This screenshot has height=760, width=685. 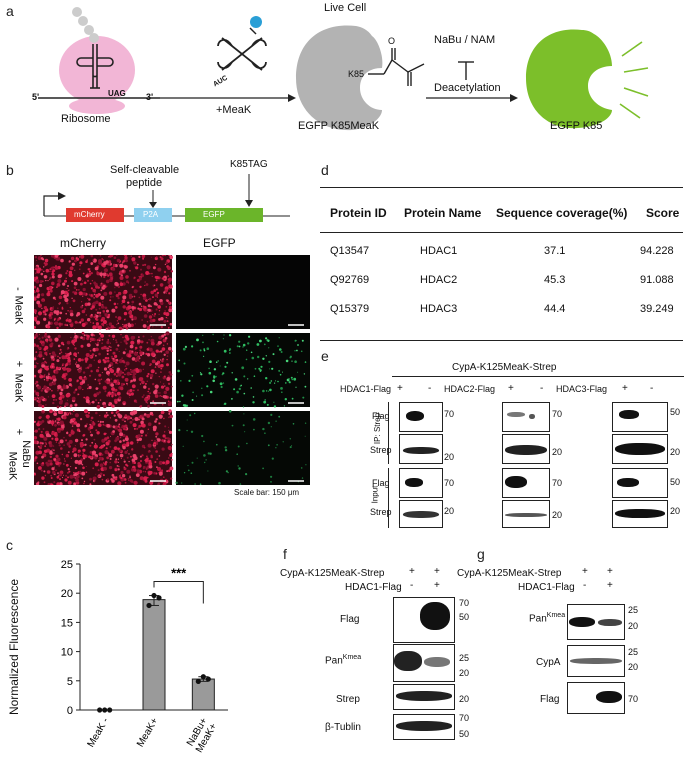 I want to click on y-axis-label: Normalized Fluorescence, so click(x=14, y=647).